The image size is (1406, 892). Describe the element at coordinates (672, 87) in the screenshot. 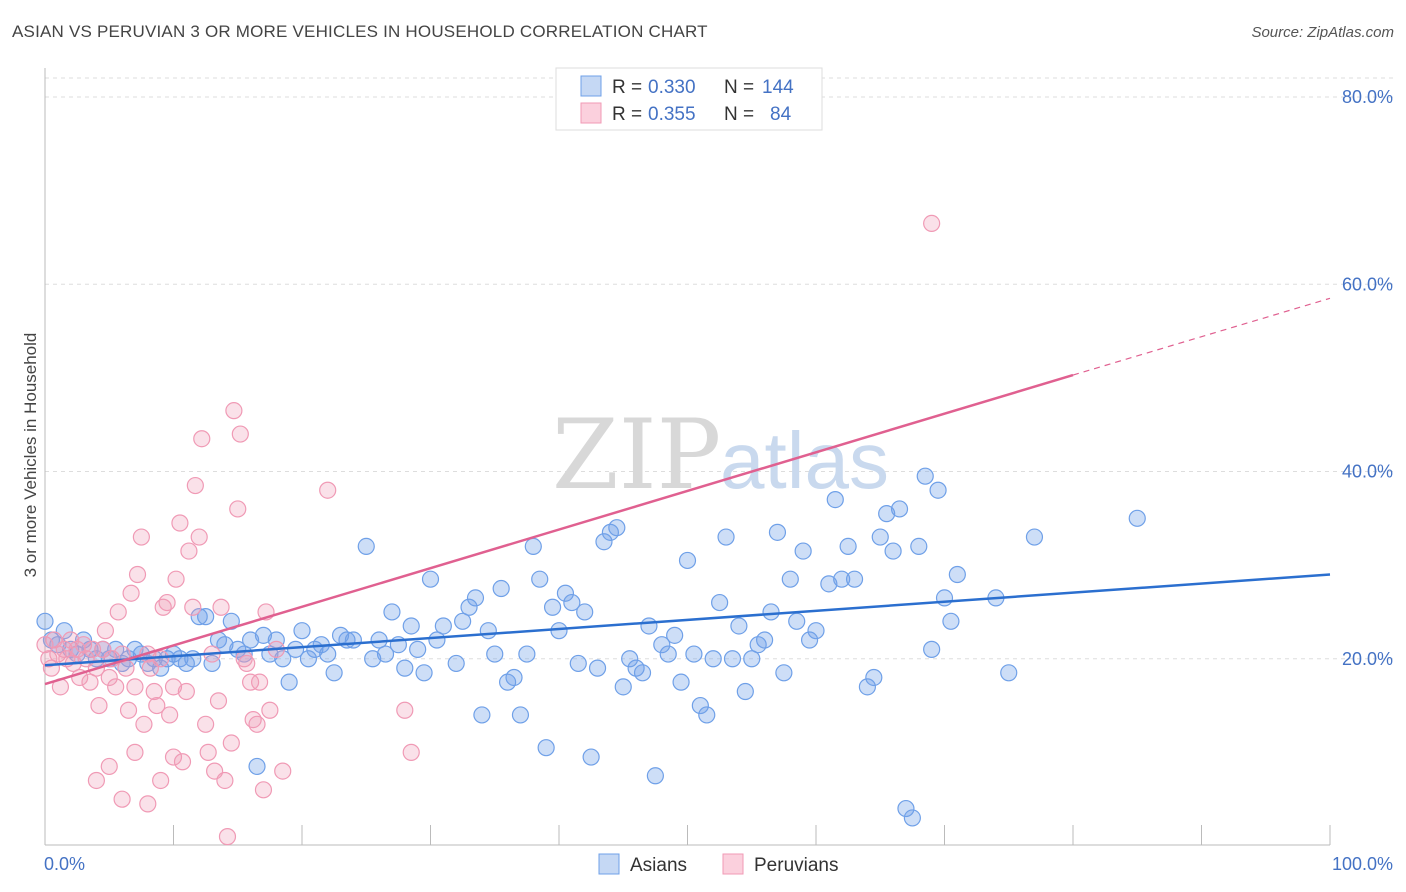

I see `legend-r-value: 0.330` at that location.